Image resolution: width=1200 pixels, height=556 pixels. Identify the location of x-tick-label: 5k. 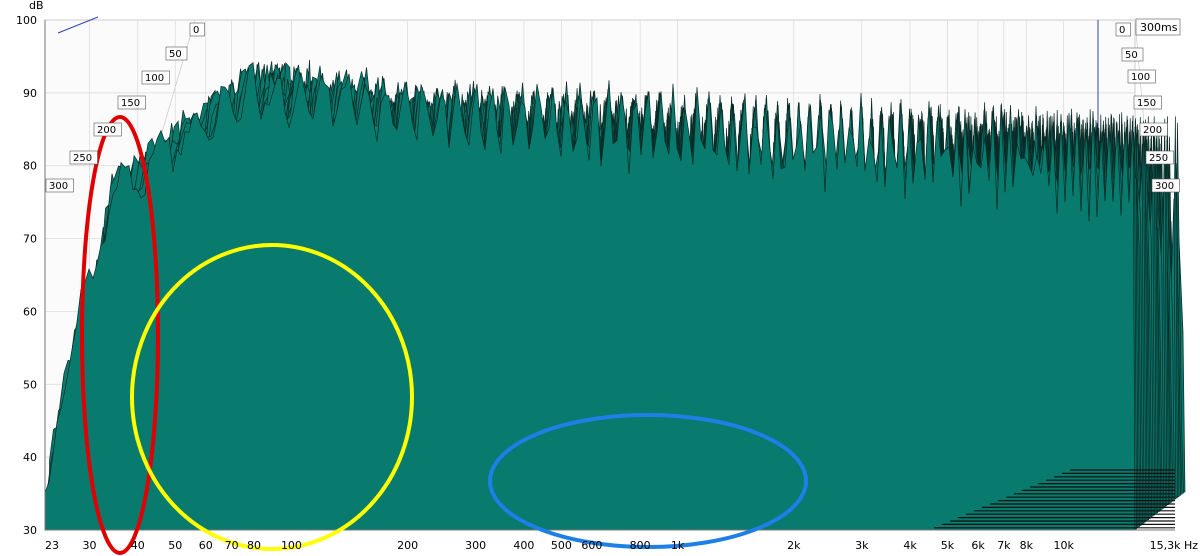
(948, 545).